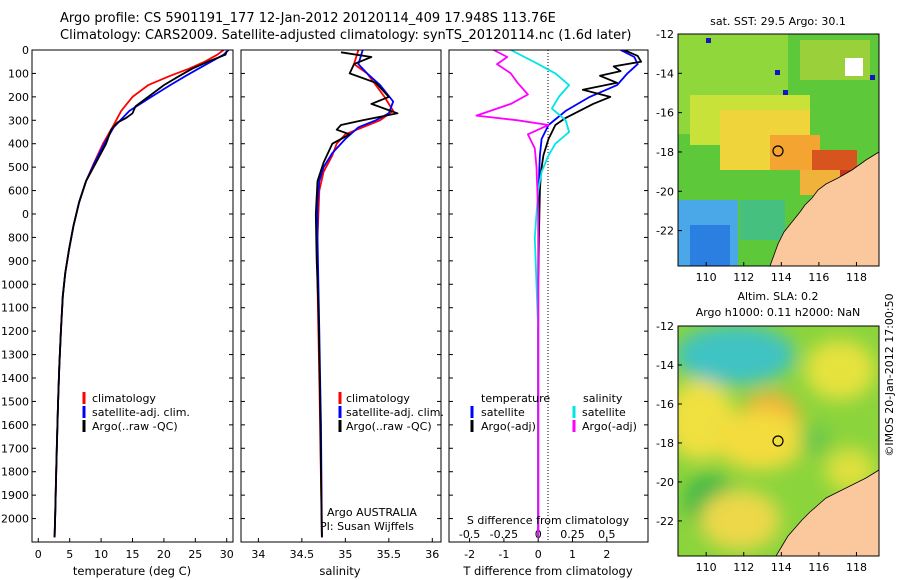 Image resolution: width=900 pixels, height=580 pixels. I want to click on y-tick-label: 1700, so click(15, 448).